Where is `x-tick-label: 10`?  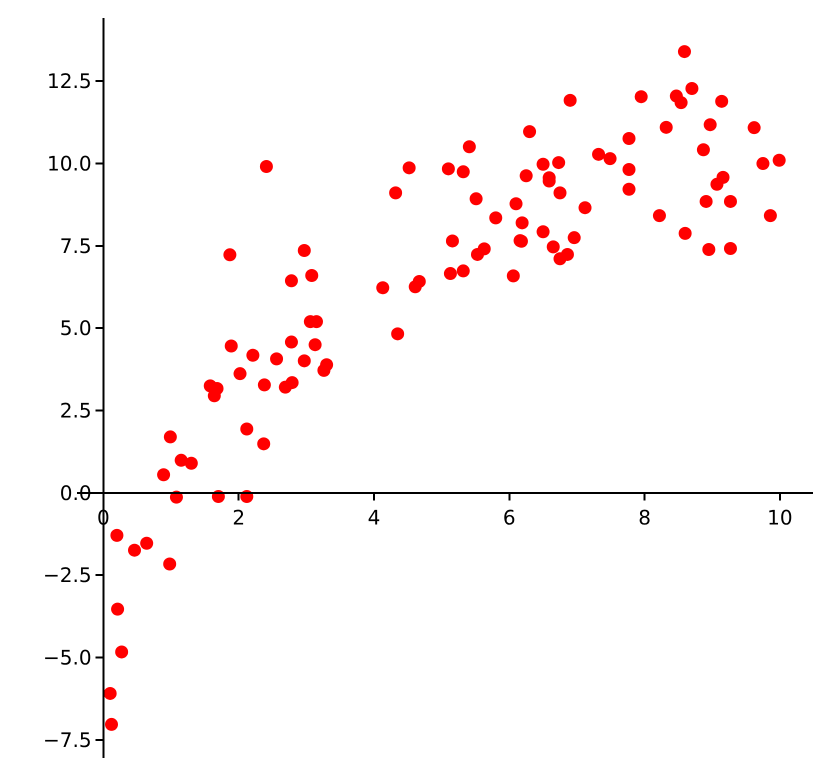 x-tick-label: 10 is located at coordinates (780, 518).